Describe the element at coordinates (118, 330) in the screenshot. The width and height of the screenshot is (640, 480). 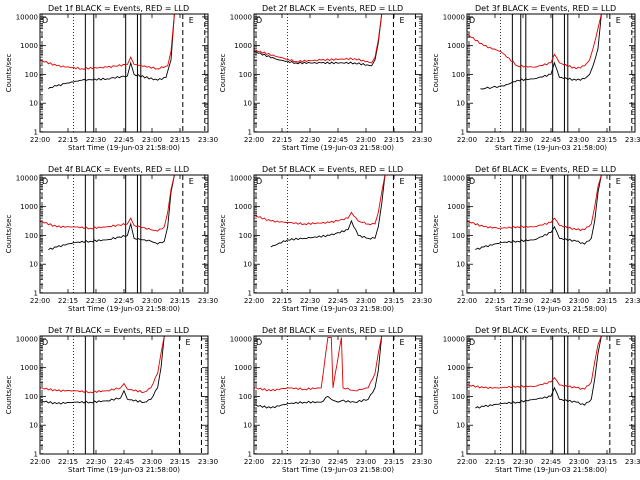
I see `panel-title: Det 7f BLACK = Events, RED = LLD` at that location.